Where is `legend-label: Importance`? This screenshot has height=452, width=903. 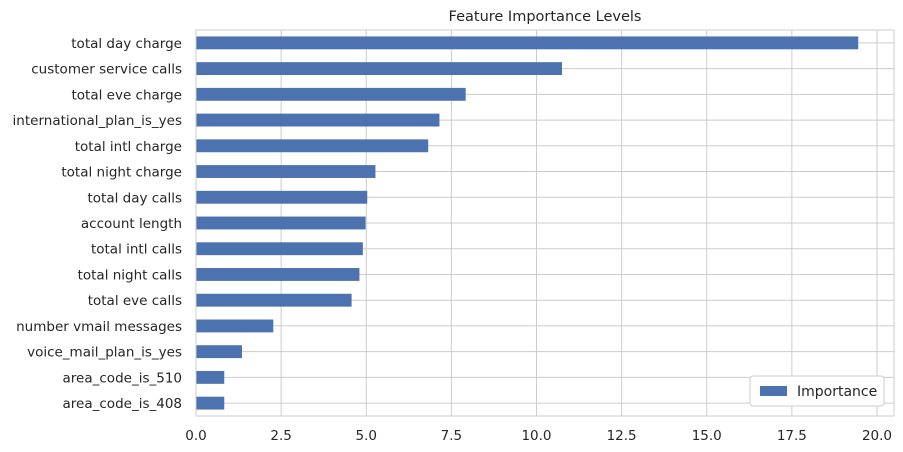 legend-label: Importance is located at coordinates (837, 392).